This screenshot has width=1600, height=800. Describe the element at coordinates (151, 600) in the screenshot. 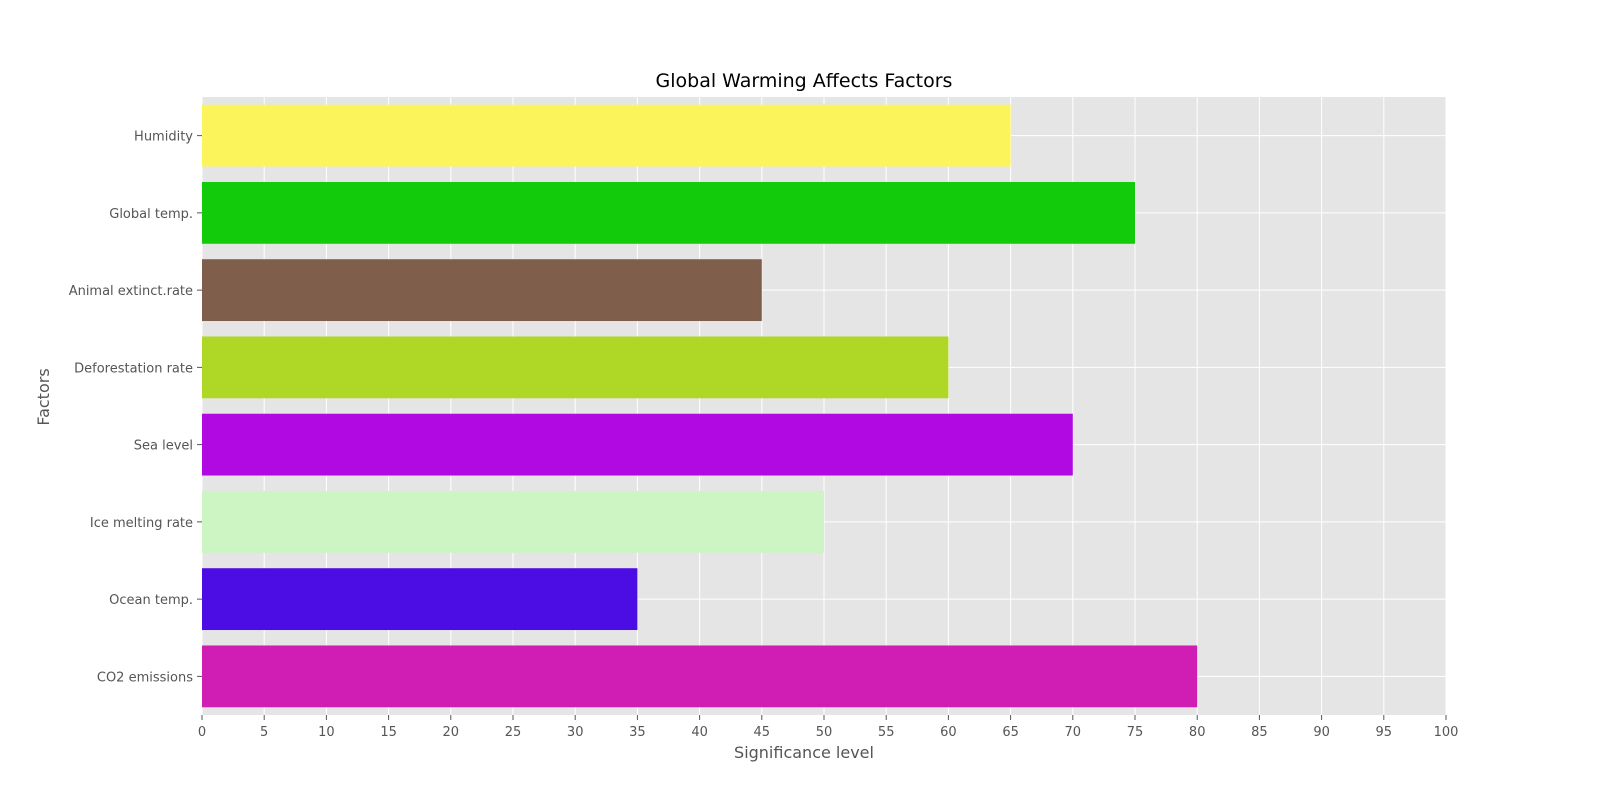

I see `y-tick-label: Ocean temp.` at that location.